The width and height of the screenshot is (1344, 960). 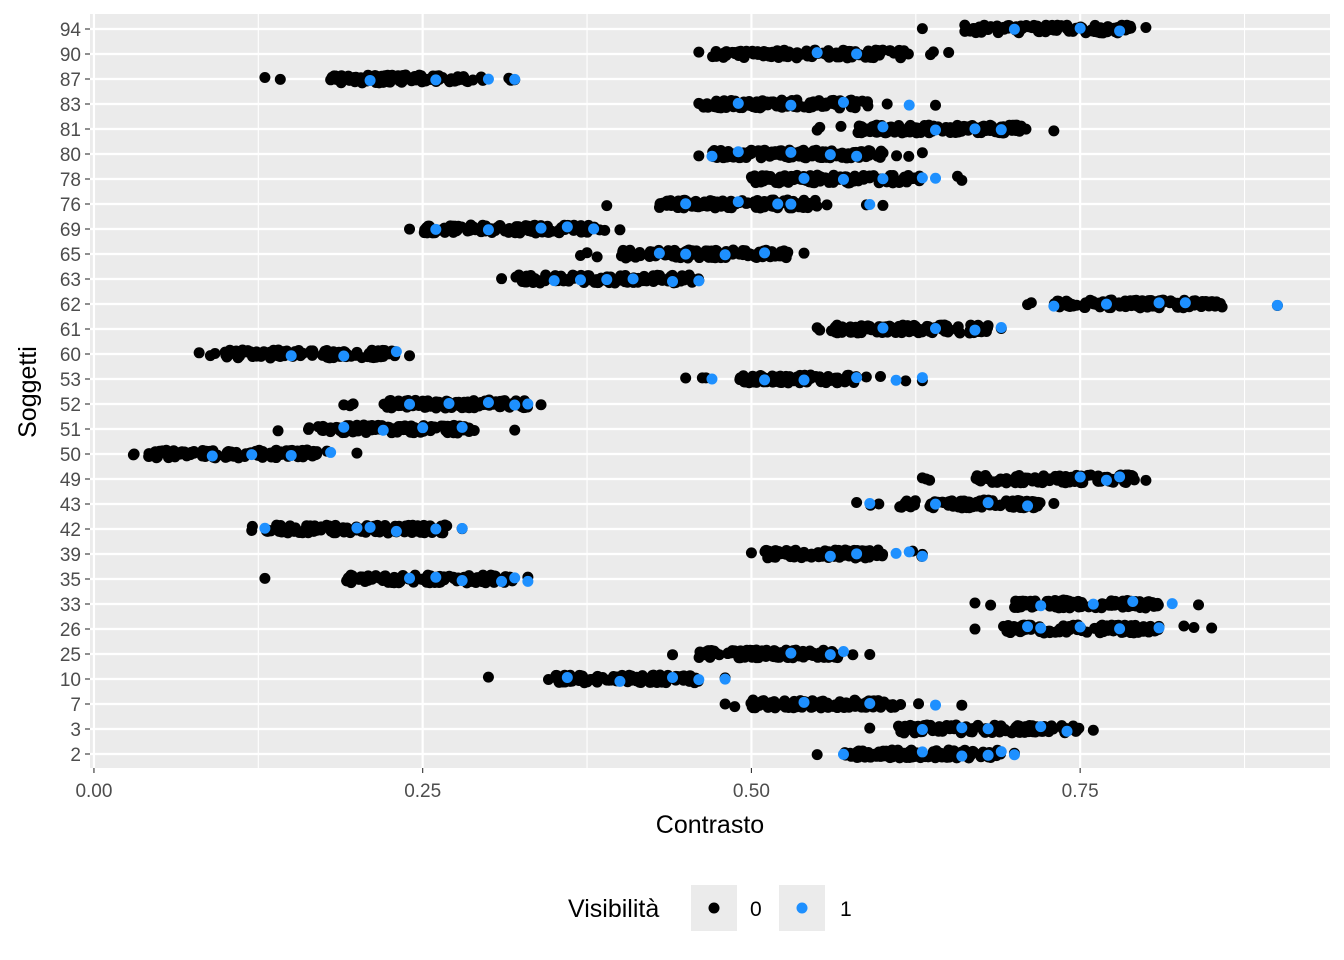 I want to click on y-tick-label: 39, so click(x=70, y=555).